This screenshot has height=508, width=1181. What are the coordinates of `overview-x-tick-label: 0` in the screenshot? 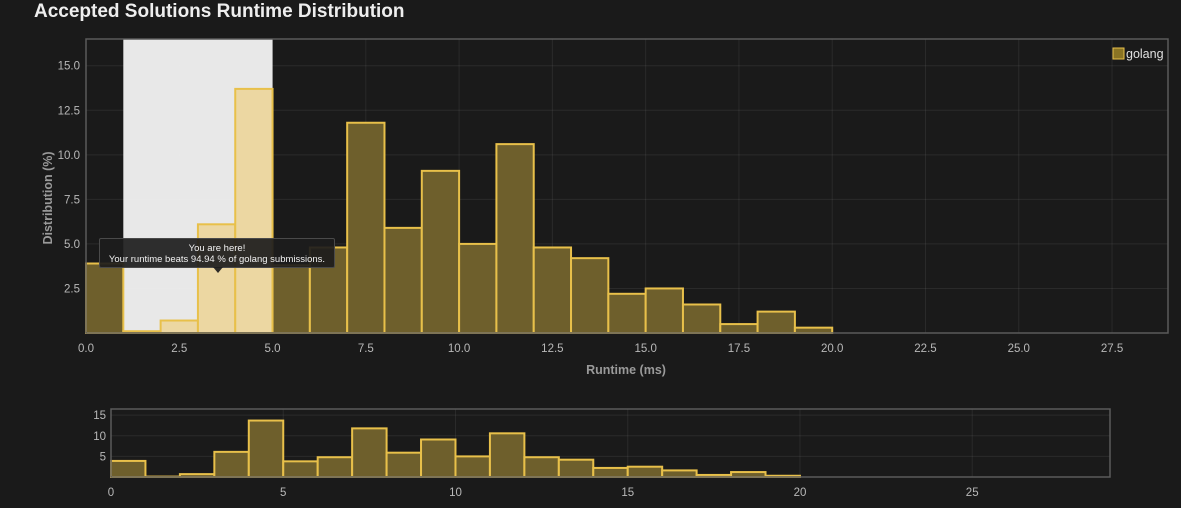 It's located at (111, 493).